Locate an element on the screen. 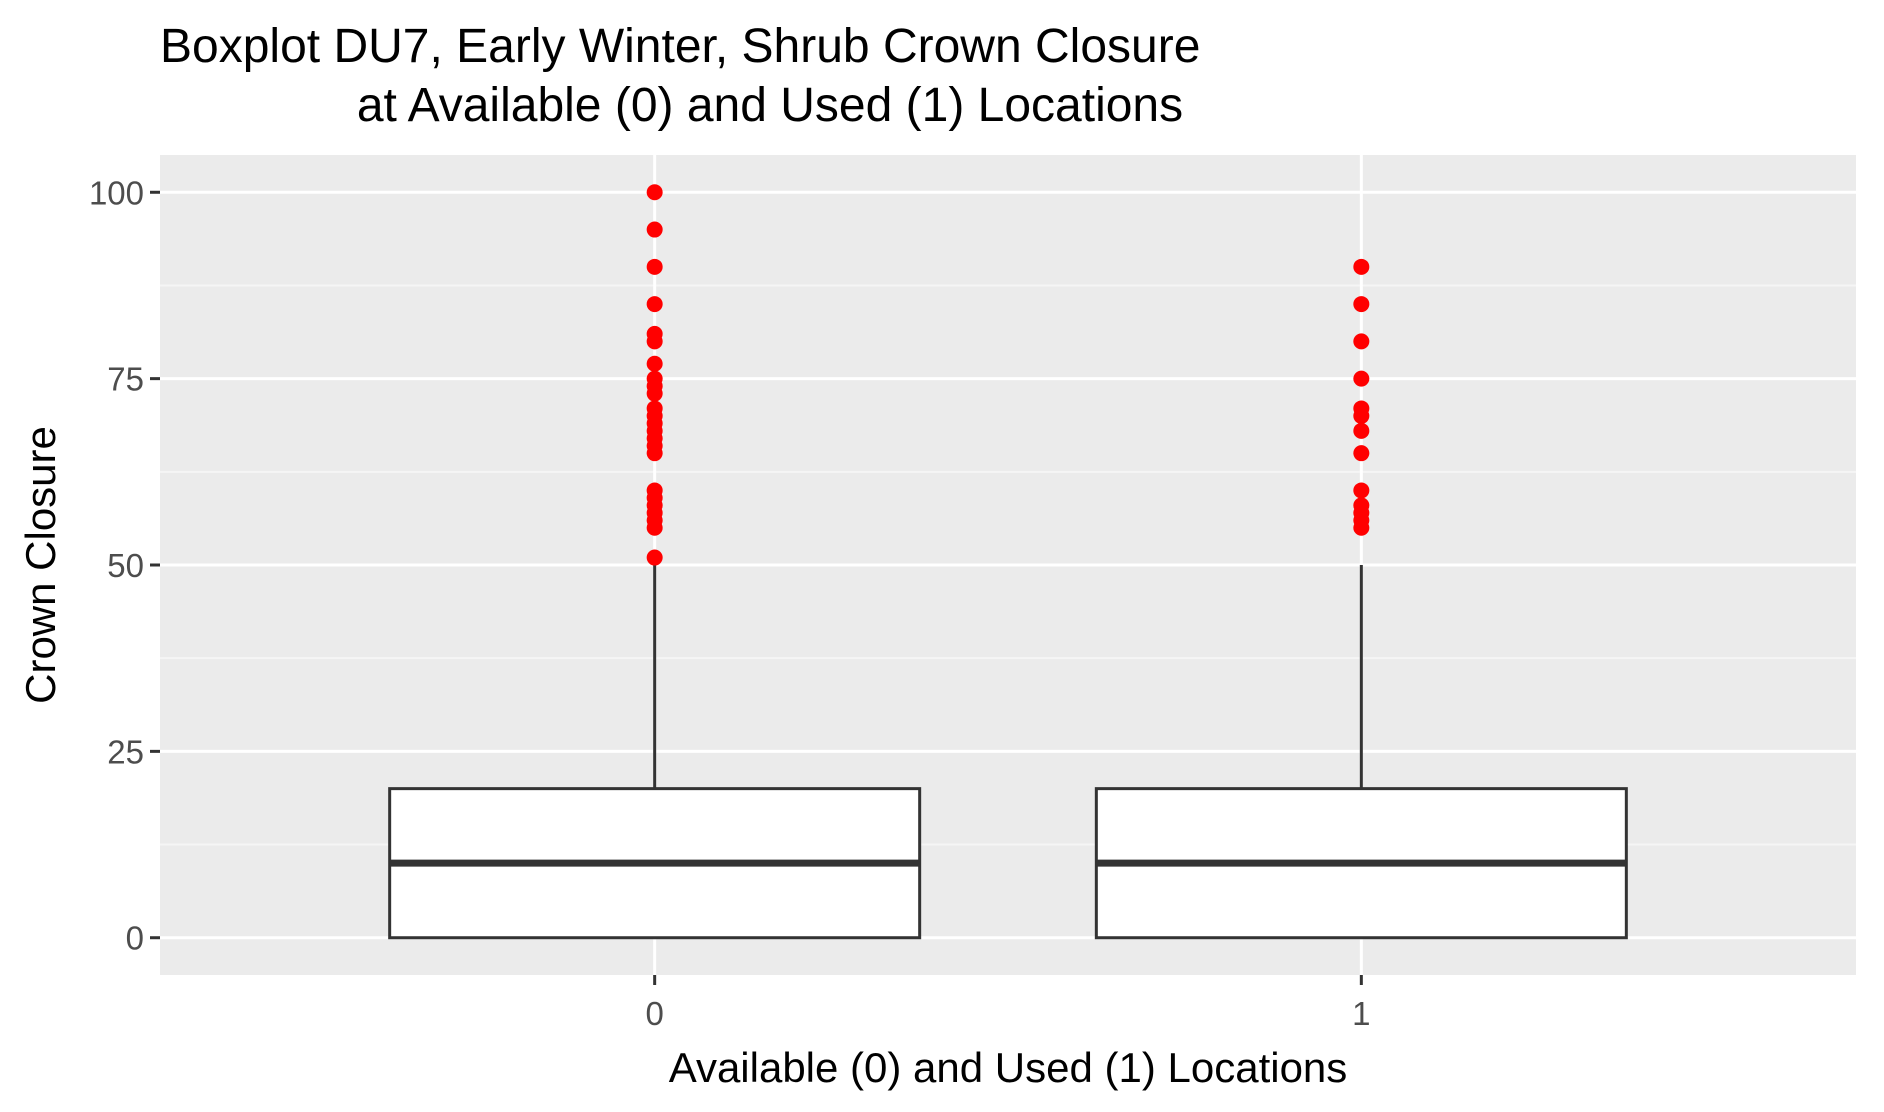 The image size is (1884, 1112). y-tick-label: 0 is located at coordinates (135, 938).